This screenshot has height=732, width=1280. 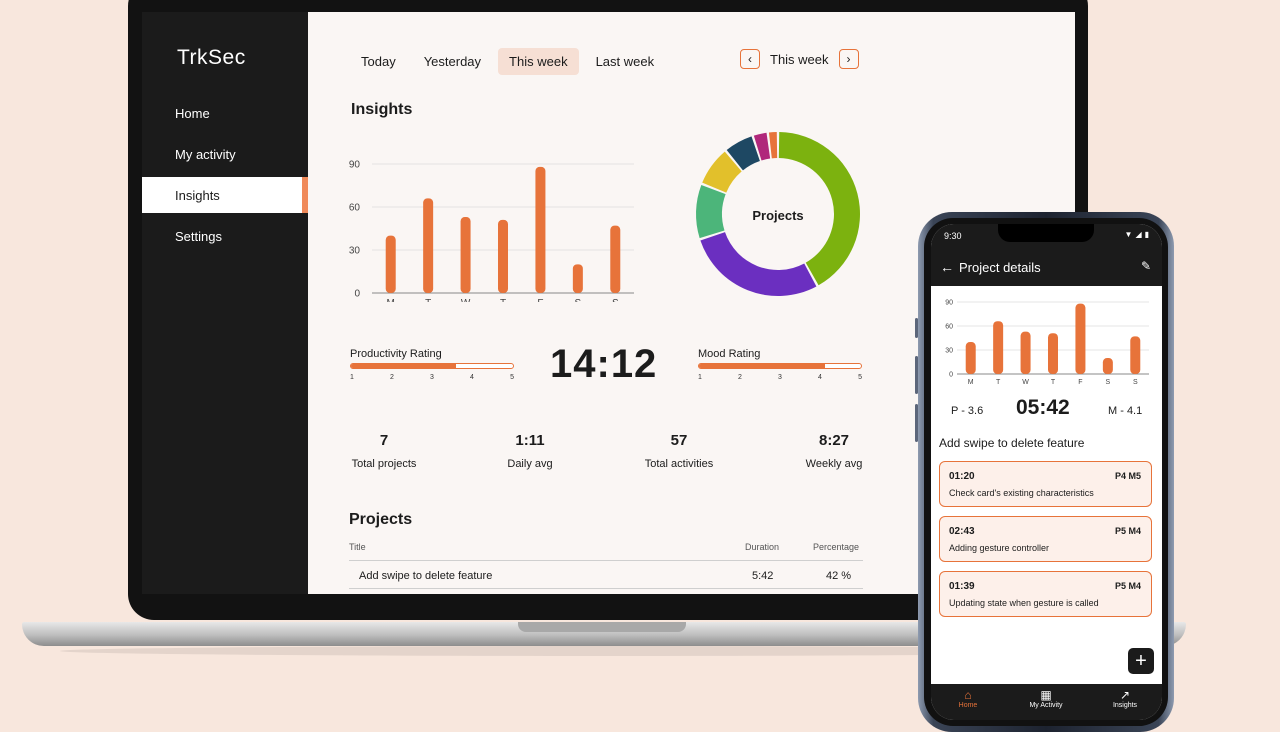 What do you see at coordinates (198, 236) in the screenshot?
I see `sidebar-item-label: Settings` at bounding box center [198, 236].